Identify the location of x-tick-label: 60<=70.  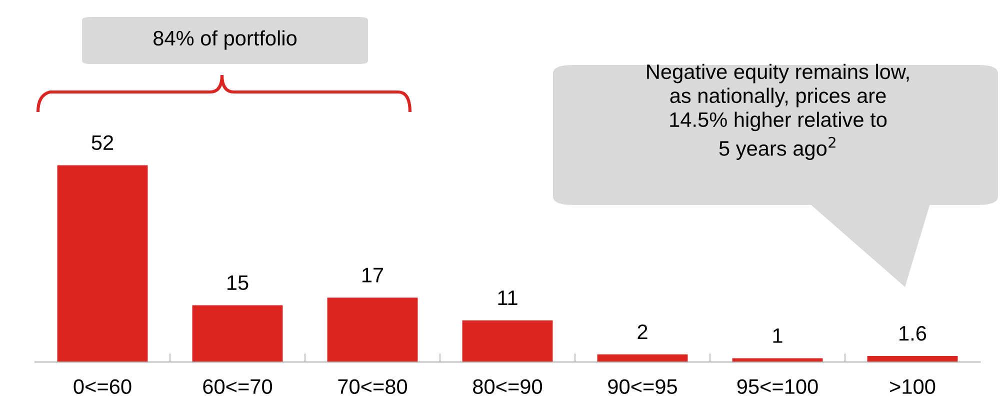
(237, 386).